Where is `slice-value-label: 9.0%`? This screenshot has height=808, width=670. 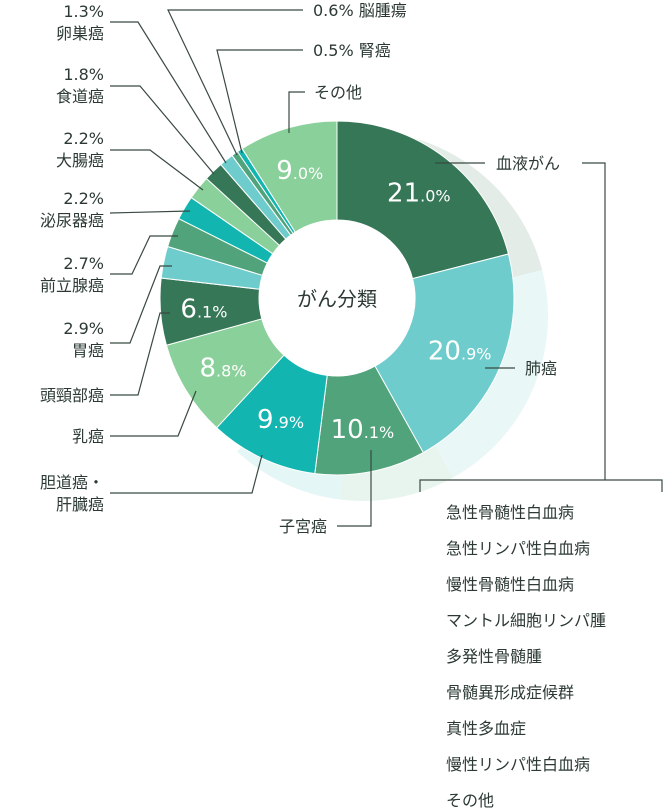 slice-value-label: 9.0% is located at coordinates (299, 171).